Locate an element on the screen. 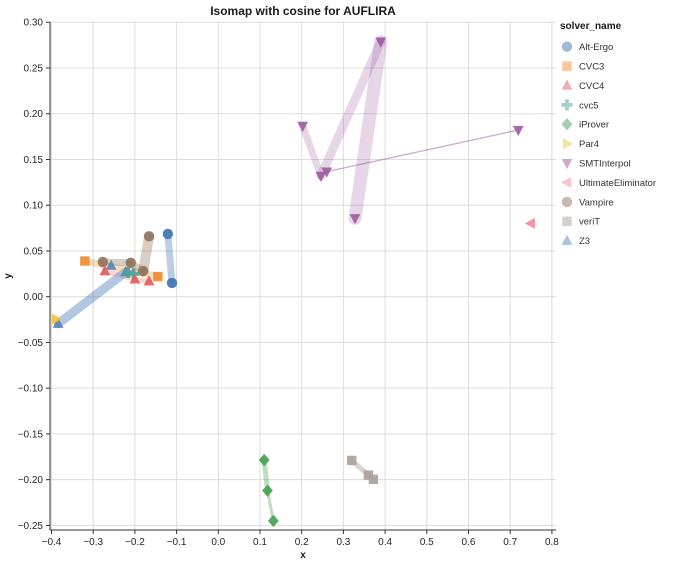 The image size is (674, 564). legend-item-label: Z3 is located at coordinates (584, 241).